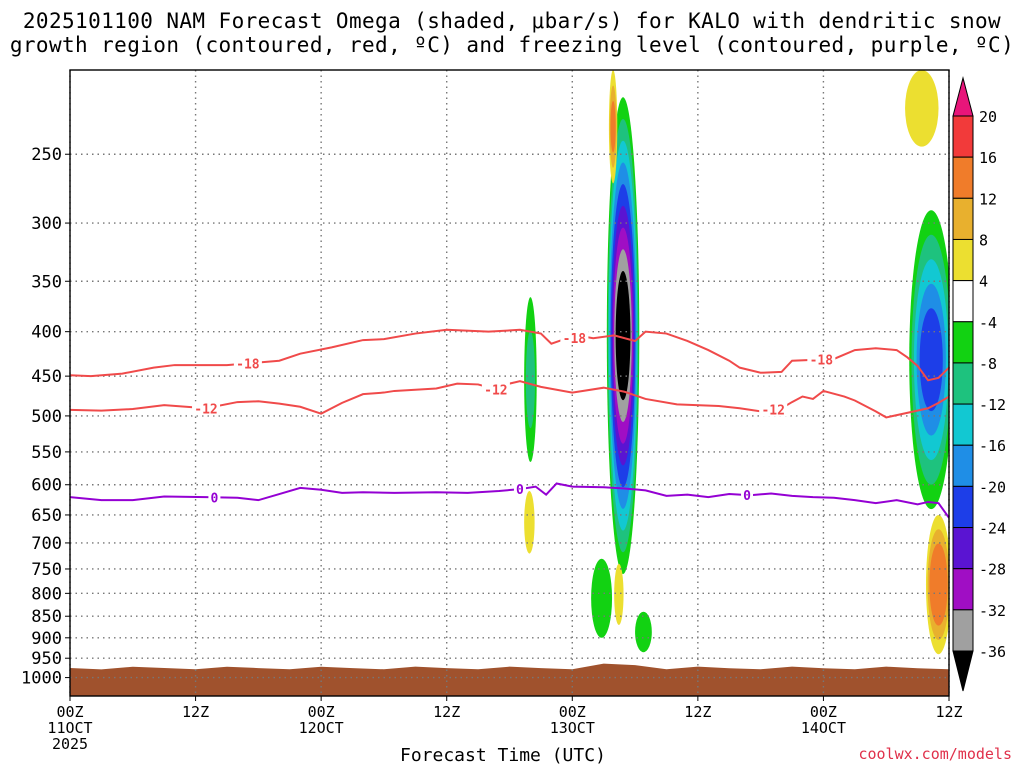 This screenshot has height=768, width=1024. Describe the element at coordinates (992, 570) in the screenshot. I see `colorbar-label: -28` at that location.